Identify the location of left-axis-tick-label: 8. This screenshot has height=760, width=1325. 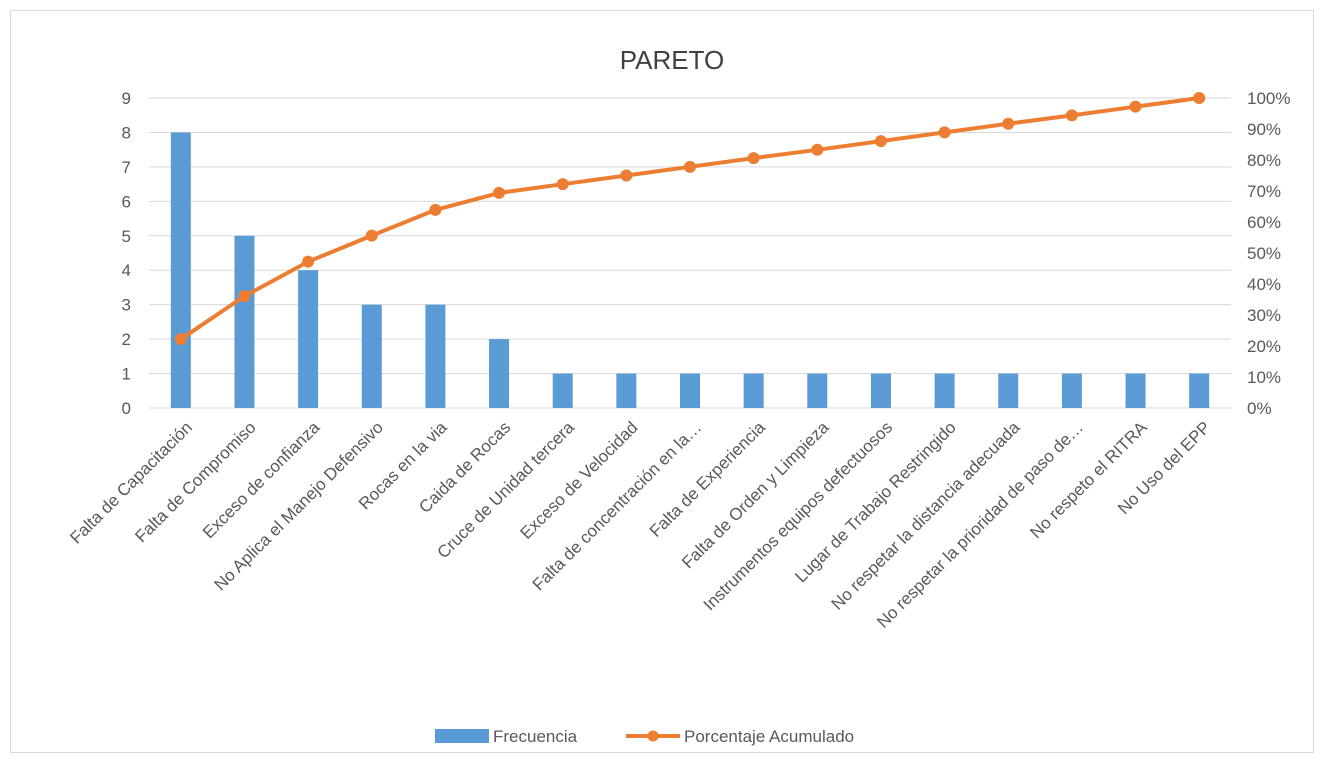
(126, 132).